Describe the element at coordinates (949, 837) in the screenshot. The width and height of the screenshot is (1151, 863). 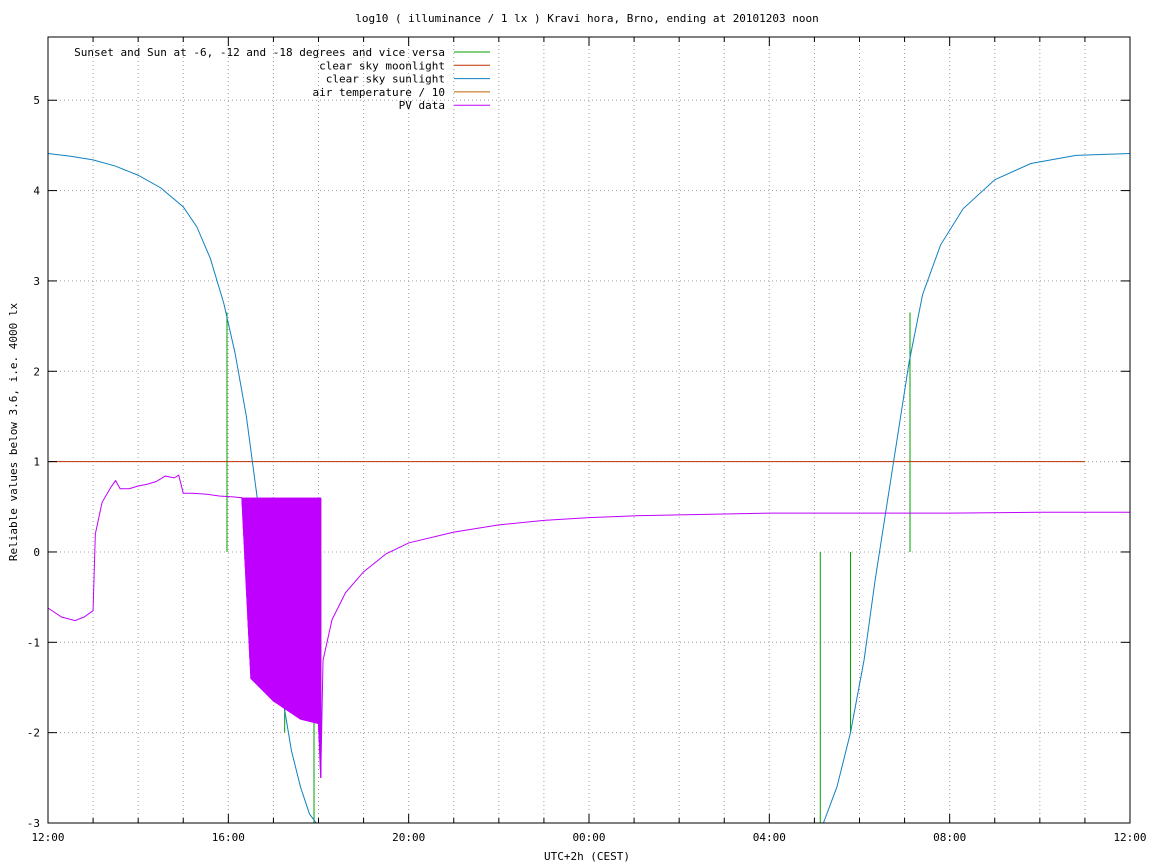
I see `x-tick-label: 08:00` at that location.